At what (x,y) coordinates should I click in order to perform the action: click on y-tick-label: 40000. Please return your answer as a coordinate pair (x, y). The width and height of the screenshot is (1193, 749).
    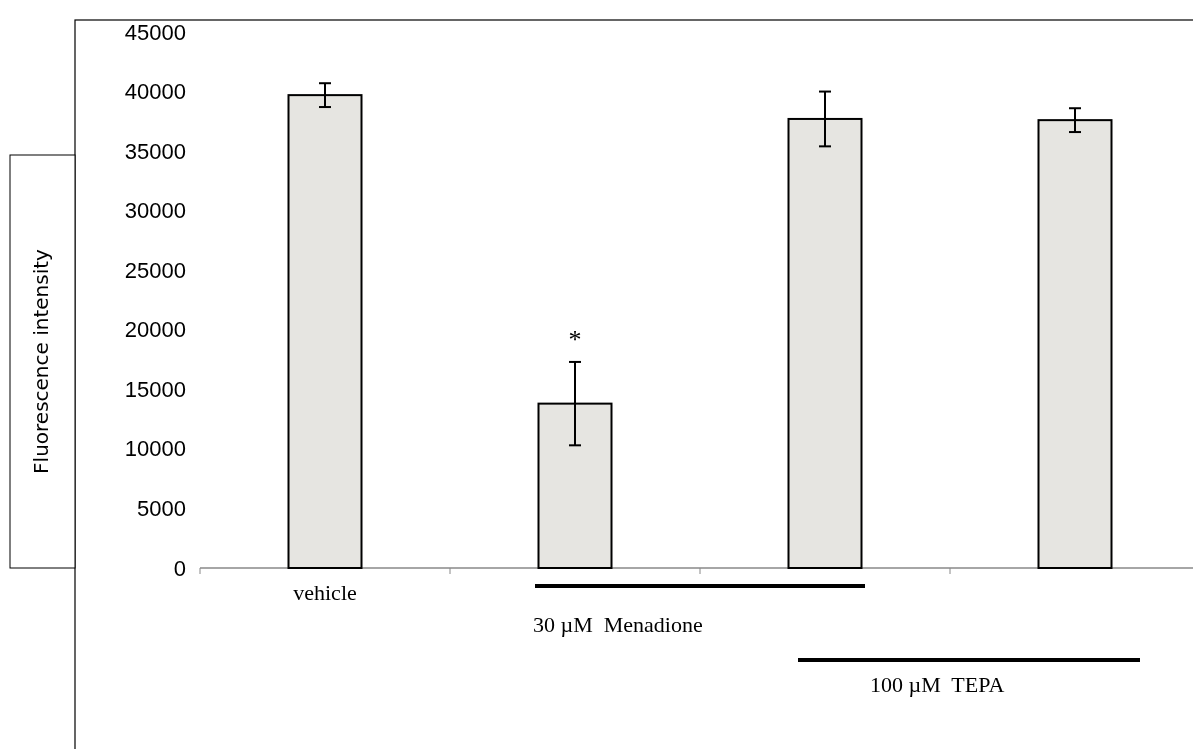
    Looking at the image, I should click on (155, 92).